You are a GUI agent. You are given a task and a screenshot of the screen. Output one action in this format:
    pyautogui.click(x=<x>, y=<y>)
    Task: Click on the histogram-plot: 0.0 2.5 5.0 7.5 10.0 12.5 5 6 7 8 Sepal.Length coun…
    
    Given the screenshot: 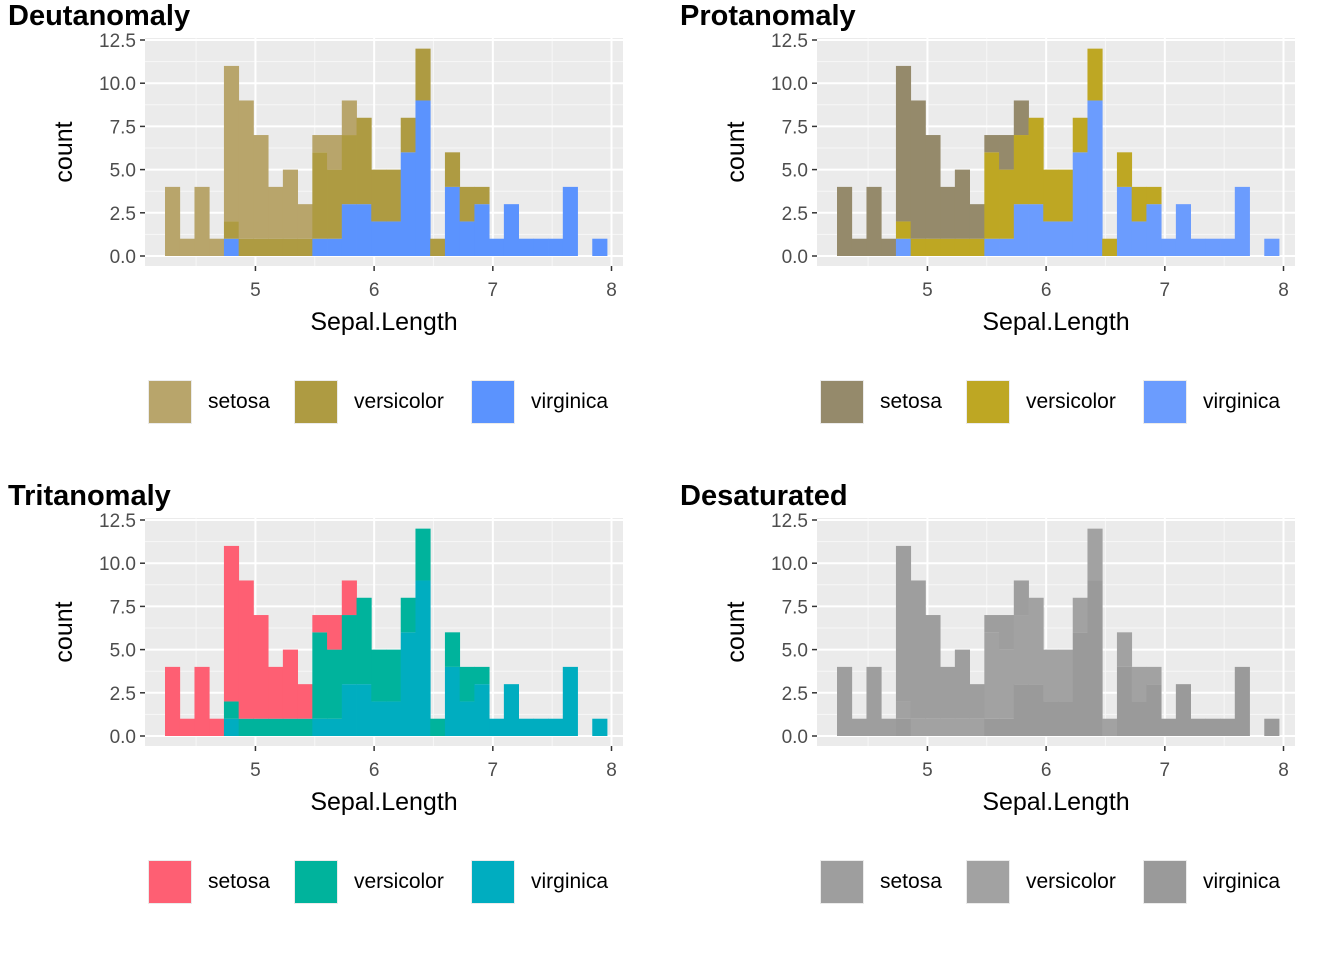 What is the action you would take?
    pyautogui.click(x=336, y=663)
    